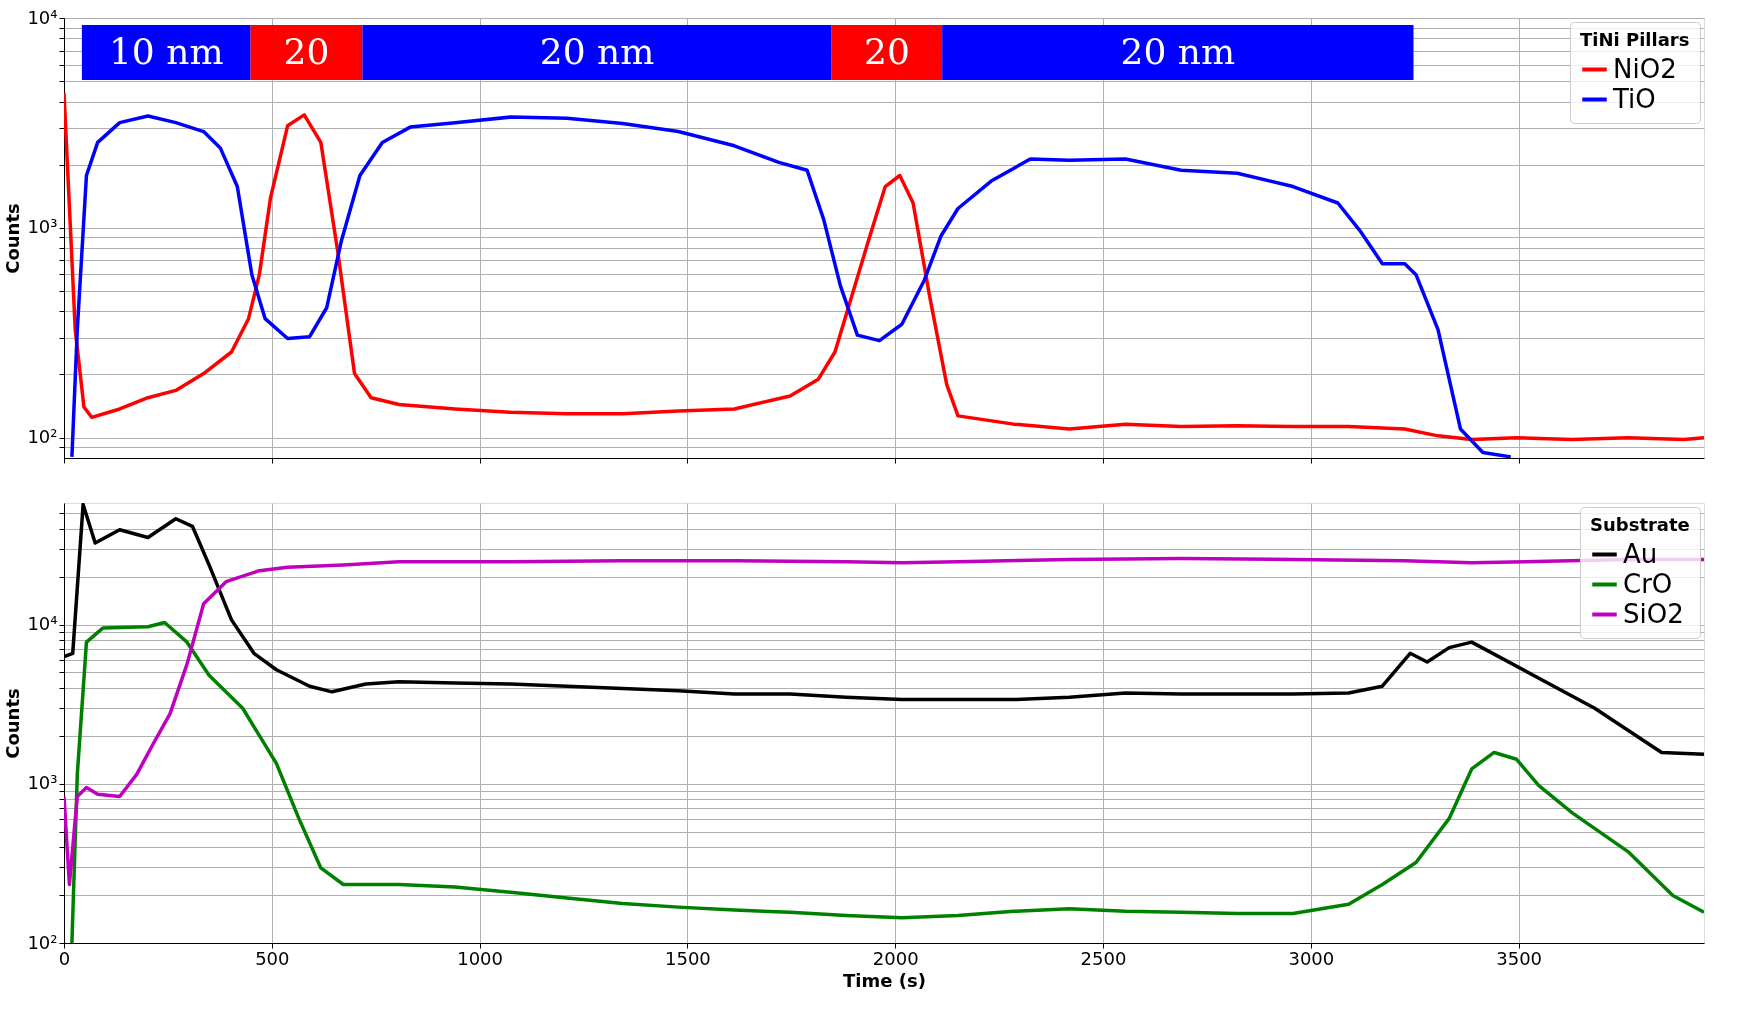  What do you see at coordinates (884, 980) in the screenshot?
I see `x-axis-title: Time (s)` at bounding box center [884, 980].